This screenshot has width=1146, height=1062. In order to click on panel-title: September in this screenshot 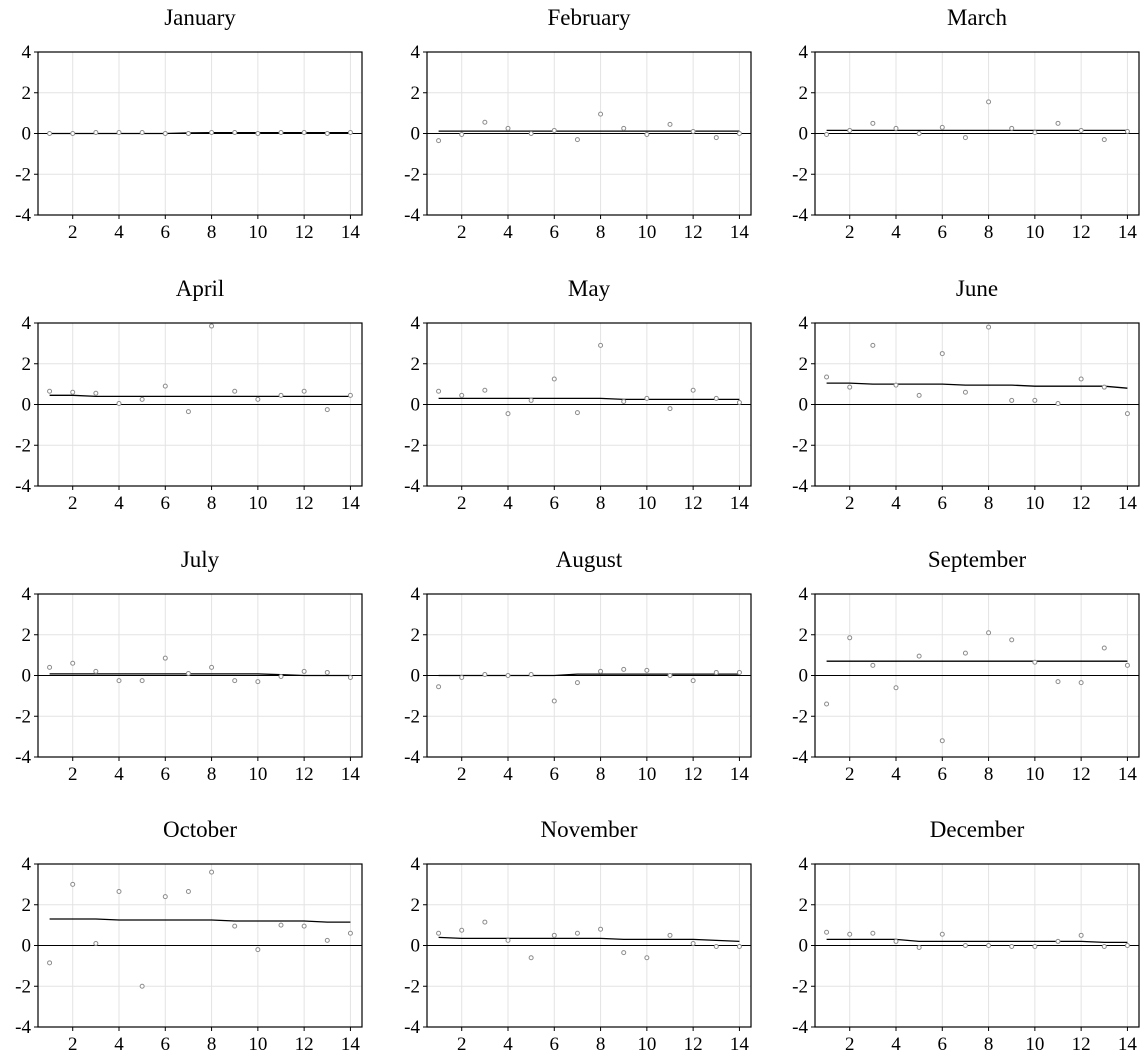, I will do `click(977, 559)`.